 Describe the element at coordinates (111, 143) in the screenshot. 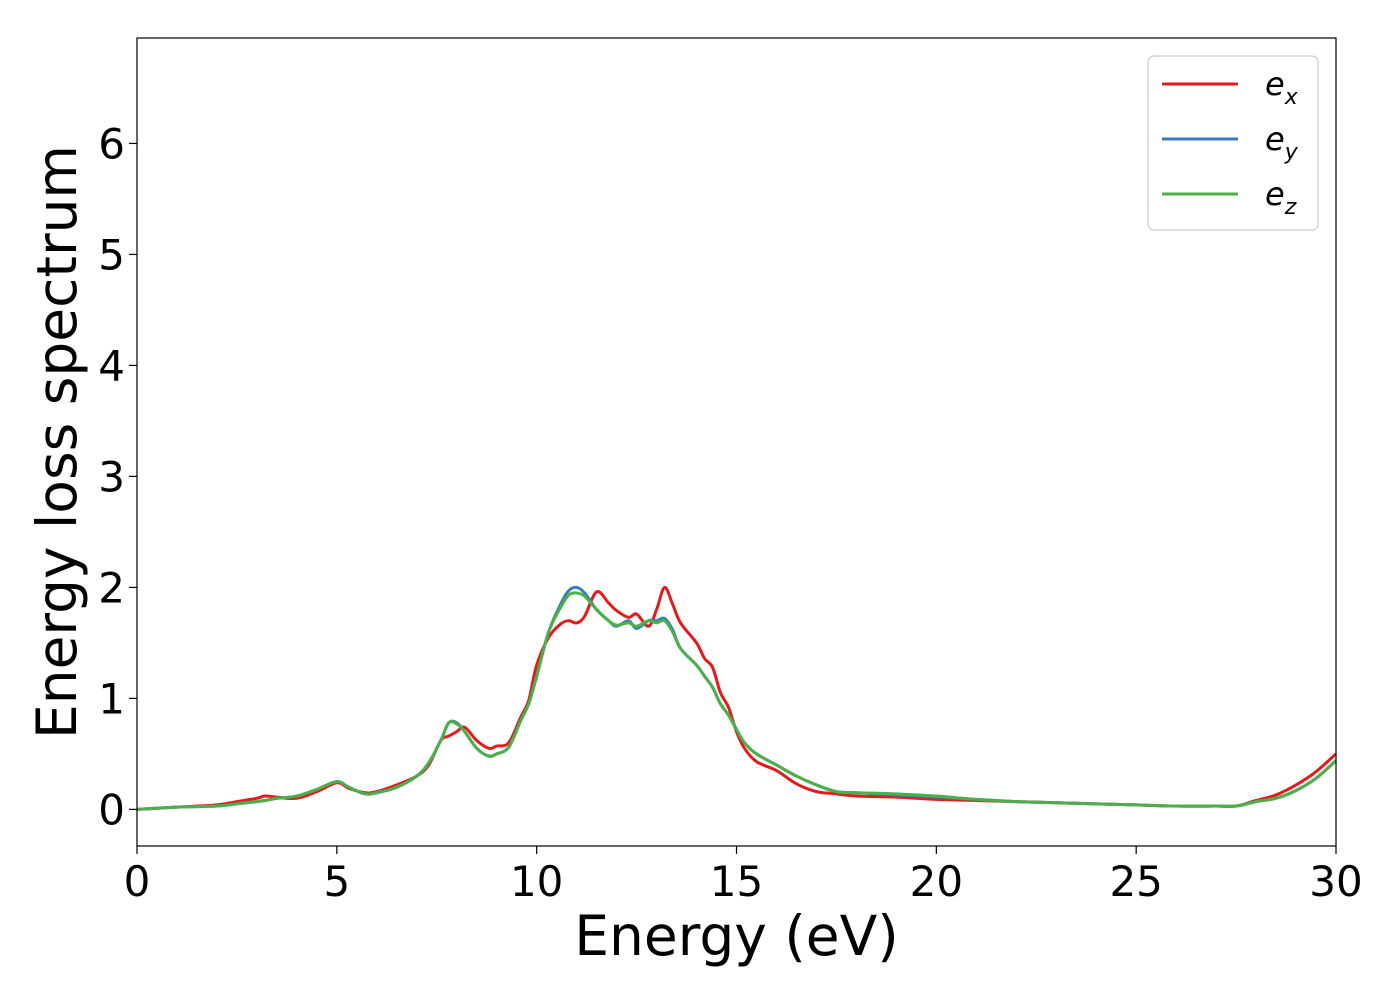

I see `y-tick-label: 6` at that location.